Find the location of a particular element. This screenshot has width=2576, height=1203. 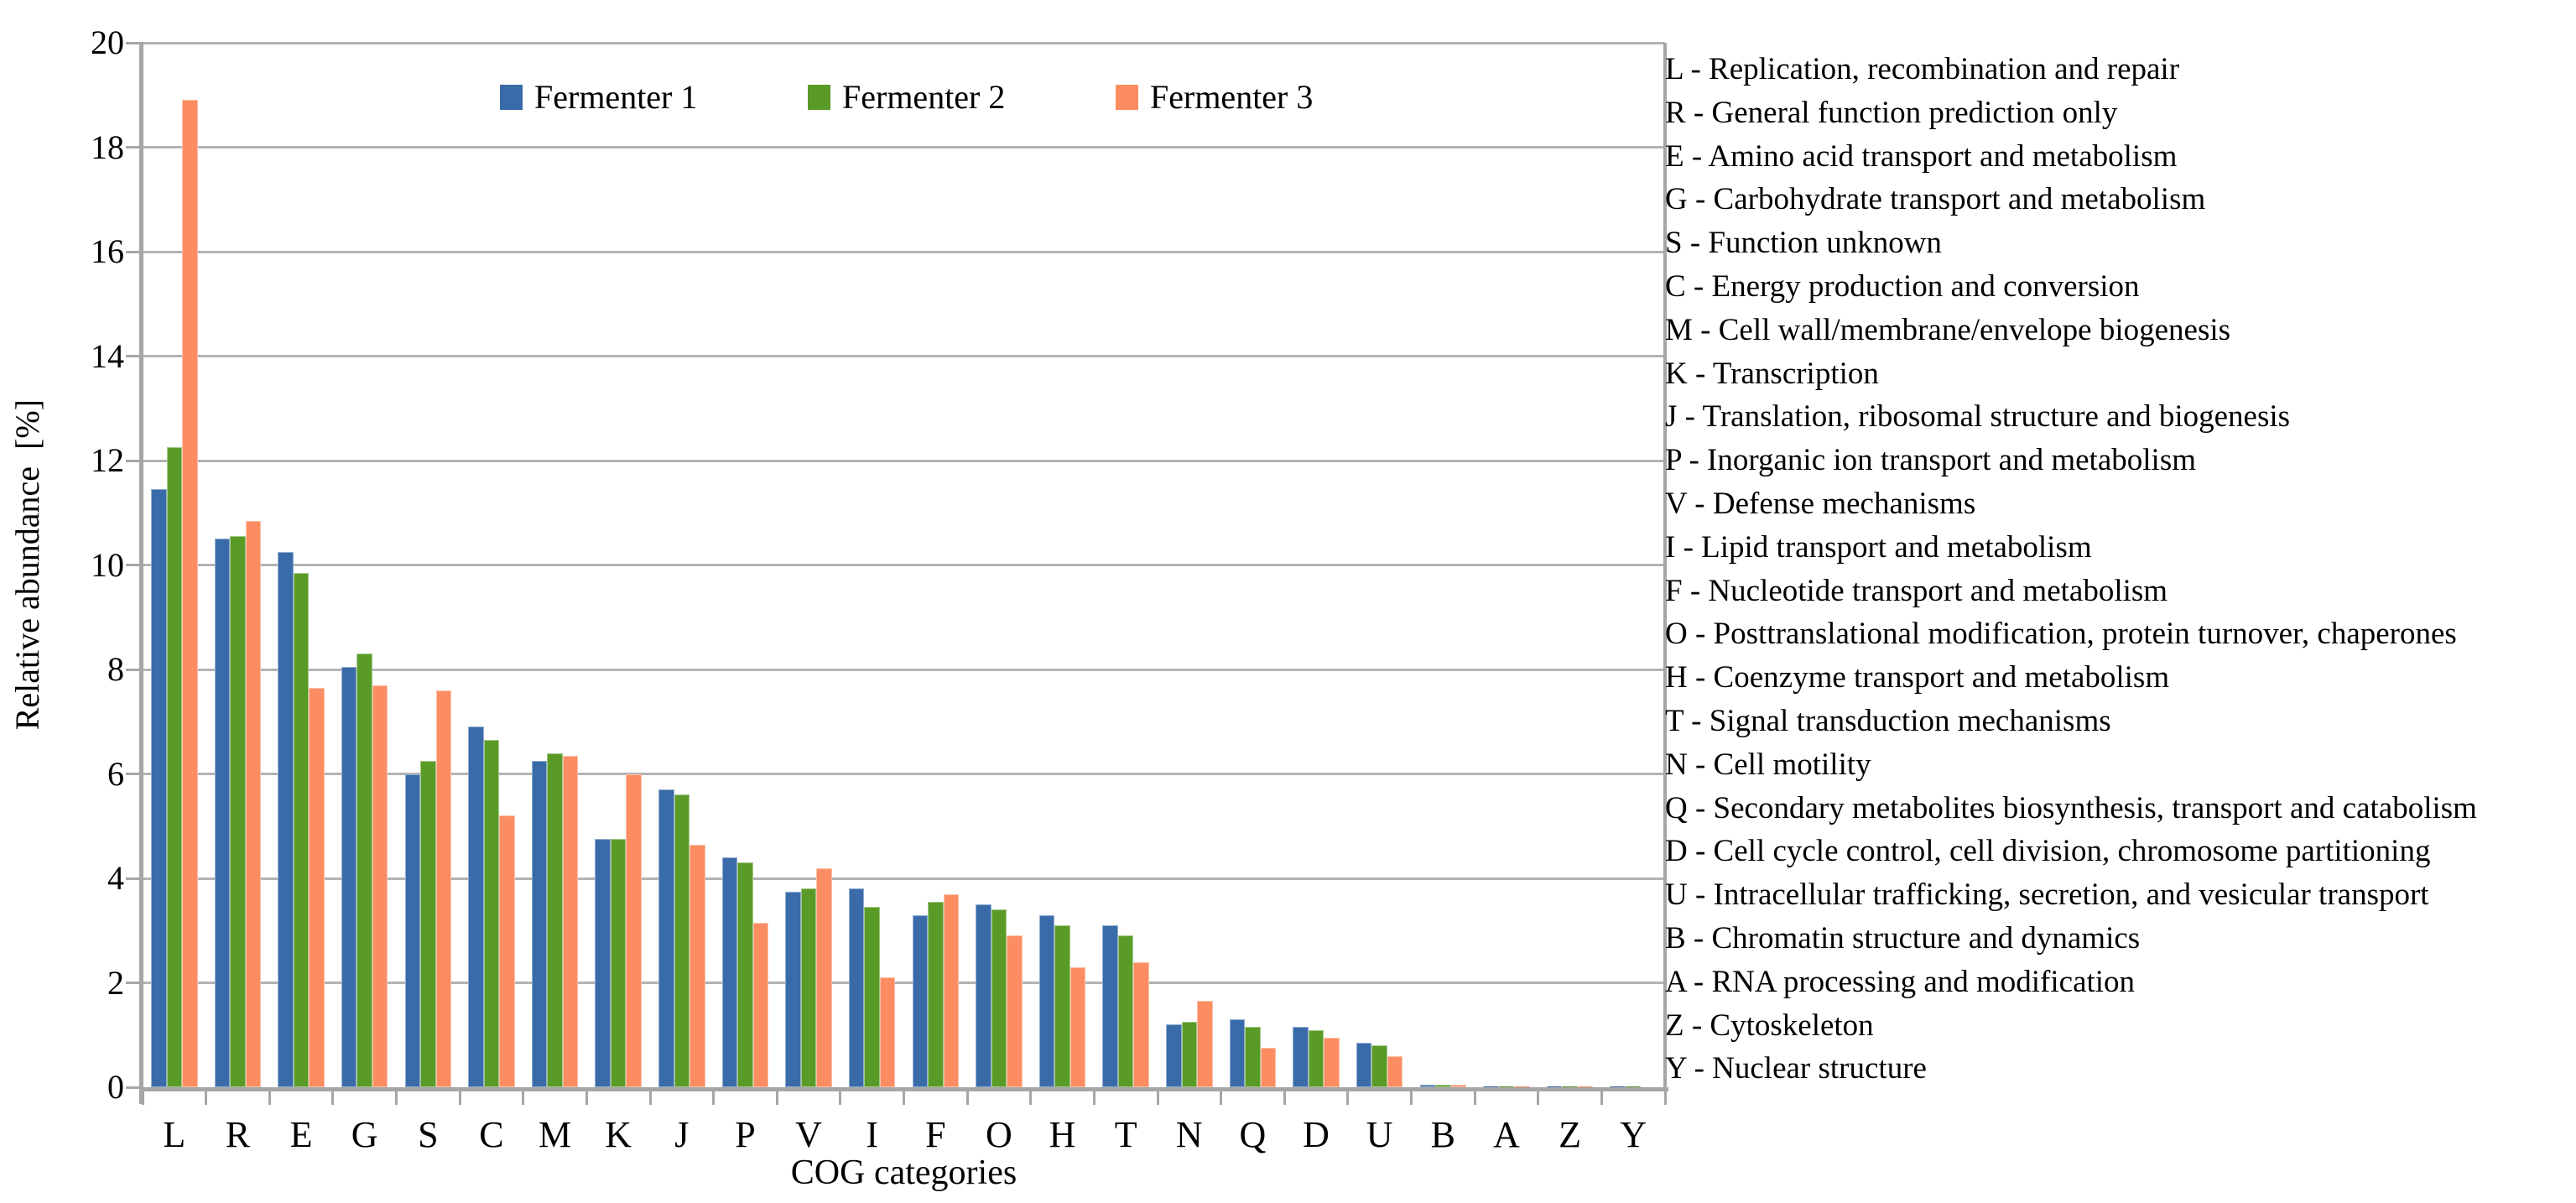

category-legend-item-s: S - Function unknown is located at coordinates (1803, 244).